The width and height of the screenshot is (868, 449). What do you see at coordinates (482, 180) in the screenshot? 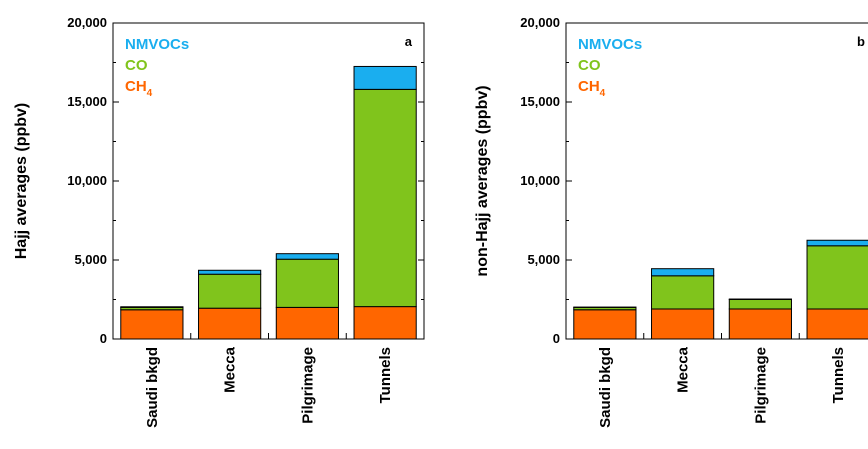
I see `y-axis-label: non-Hajj averages (ppbv)` at bounding box center [482, 180].